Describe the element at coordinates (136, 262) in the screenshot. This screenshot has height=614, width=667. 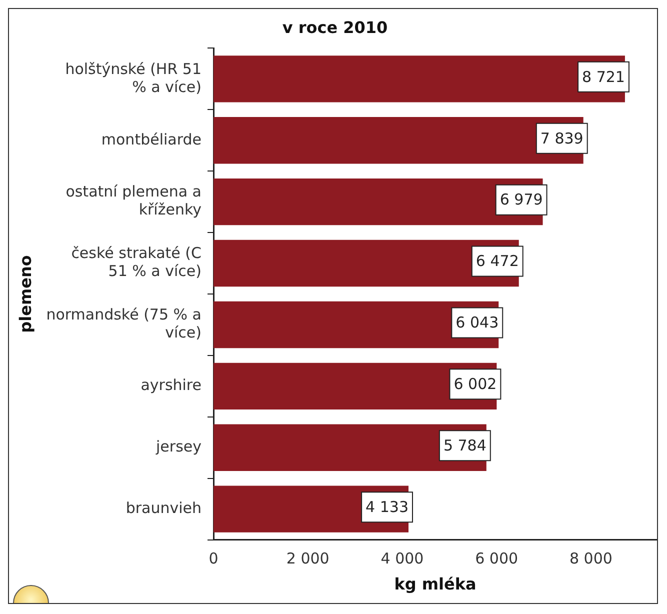
I see `y-tick-label: české strakaté (C 51 % a více)` at that location.